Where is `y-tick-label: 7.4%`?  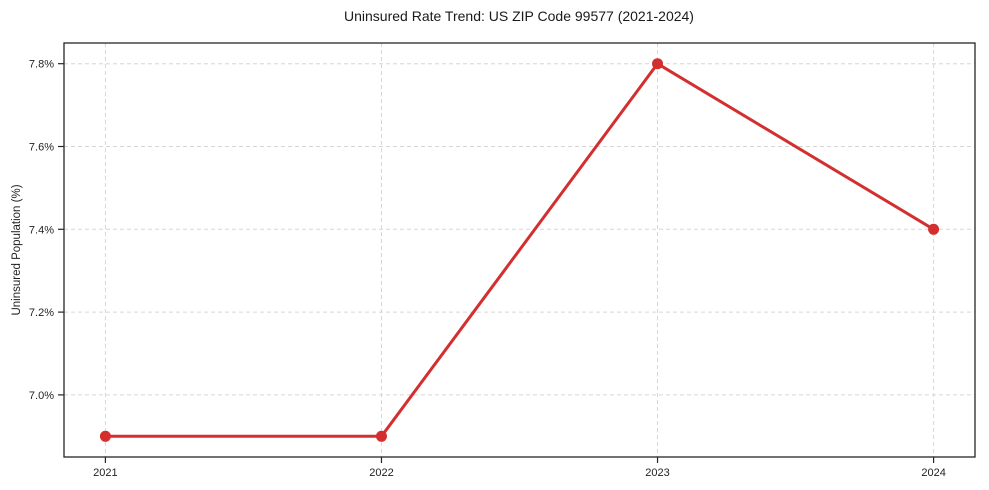
y-tick-label: 7.4% is located at coordinates (41, 230).